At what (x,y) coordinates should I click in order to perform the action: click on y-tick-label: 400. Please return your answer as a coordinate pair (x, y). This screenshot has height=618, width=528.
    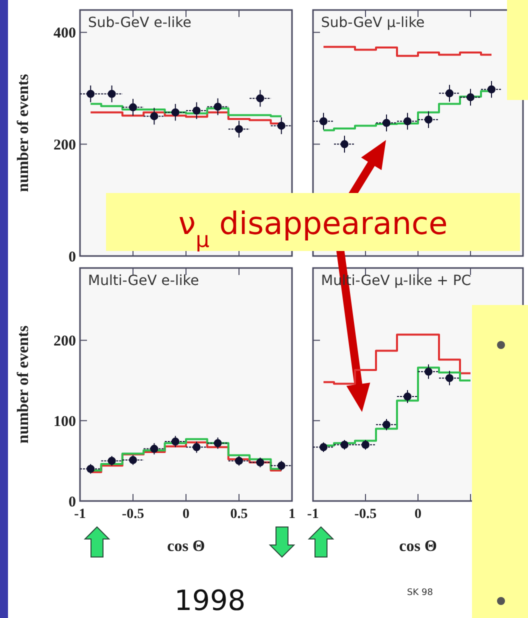
    Looking at the image, I should click on (65, 34).